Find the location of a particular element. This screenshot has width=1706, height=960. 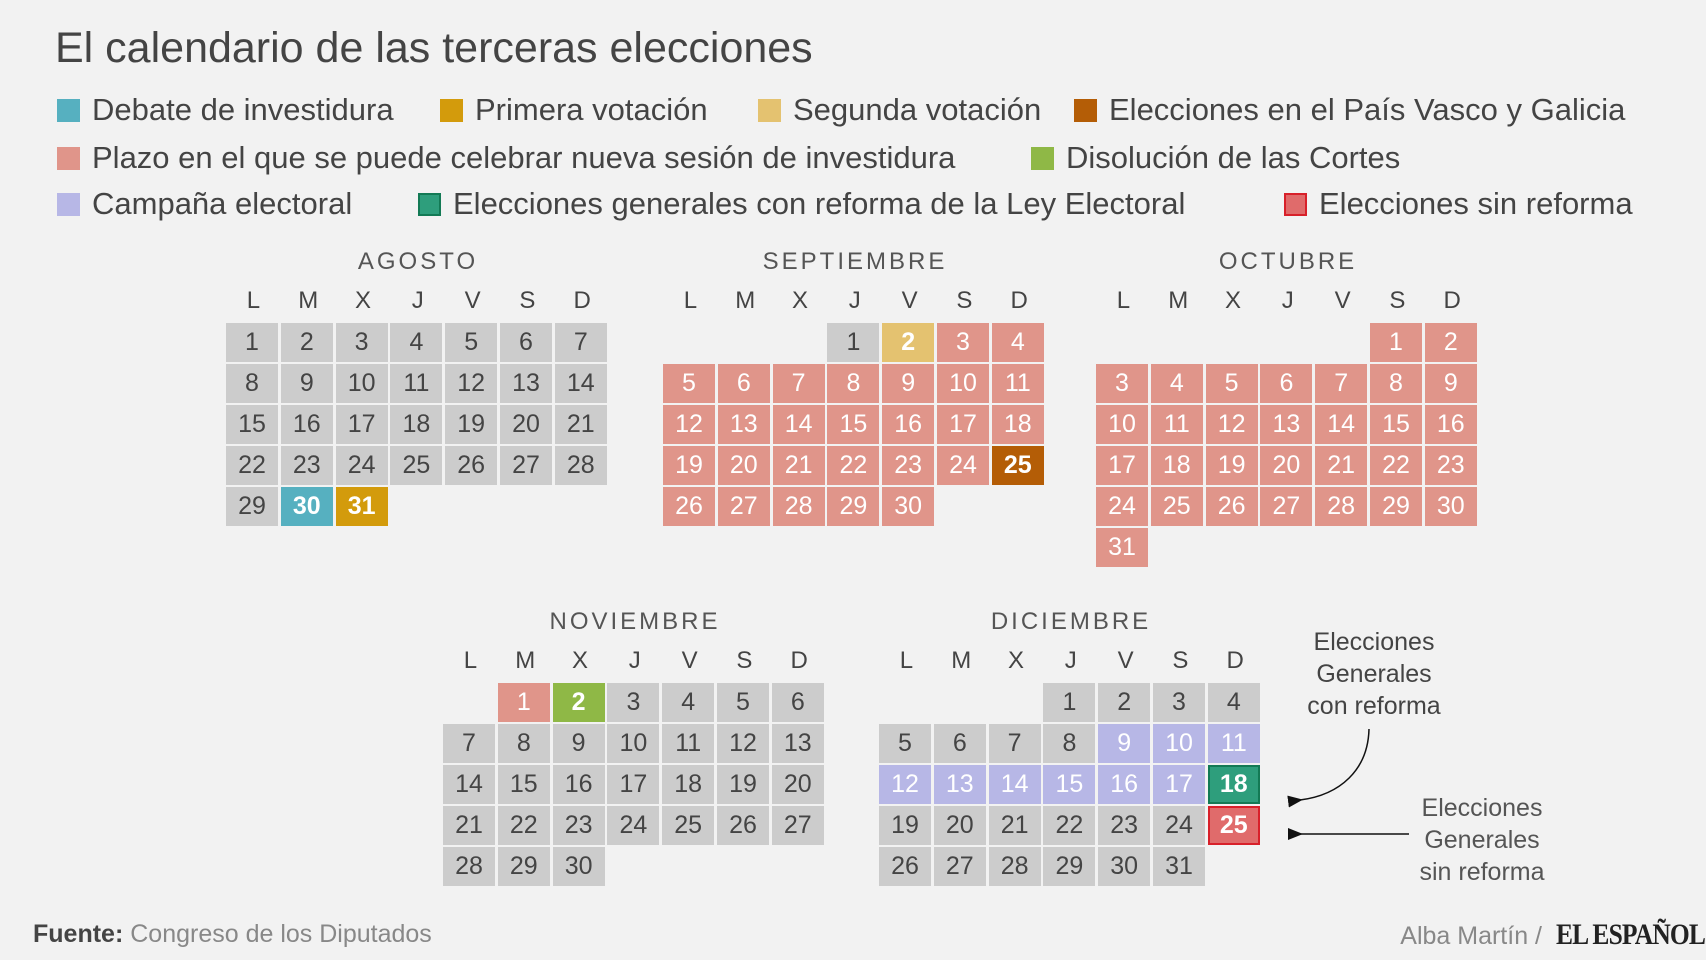

annotation-line: con reforma is located at coordinates (1374, 706).